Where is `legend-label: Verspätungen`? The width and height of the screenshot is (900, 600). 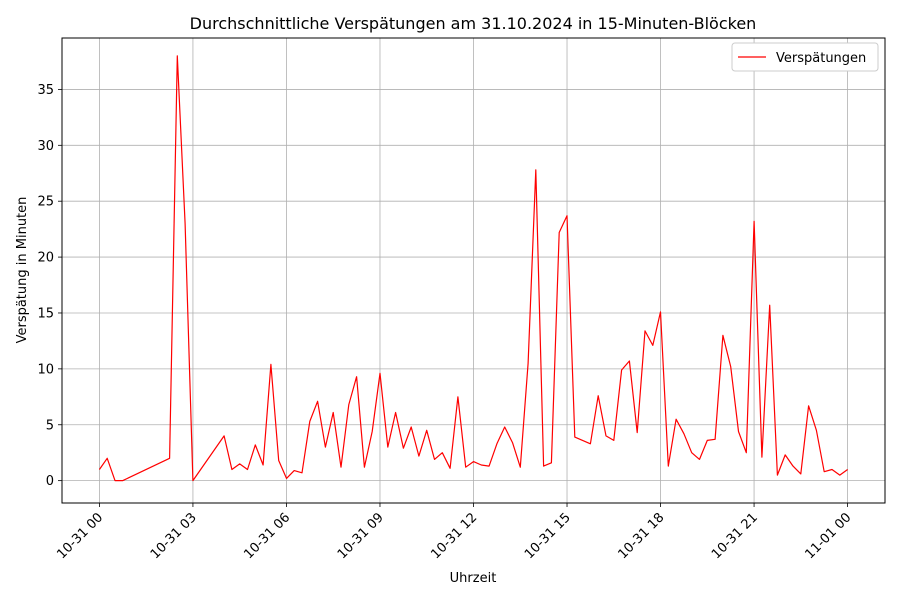
legend-label: Verspätungen is located at coordinates (821, 58).